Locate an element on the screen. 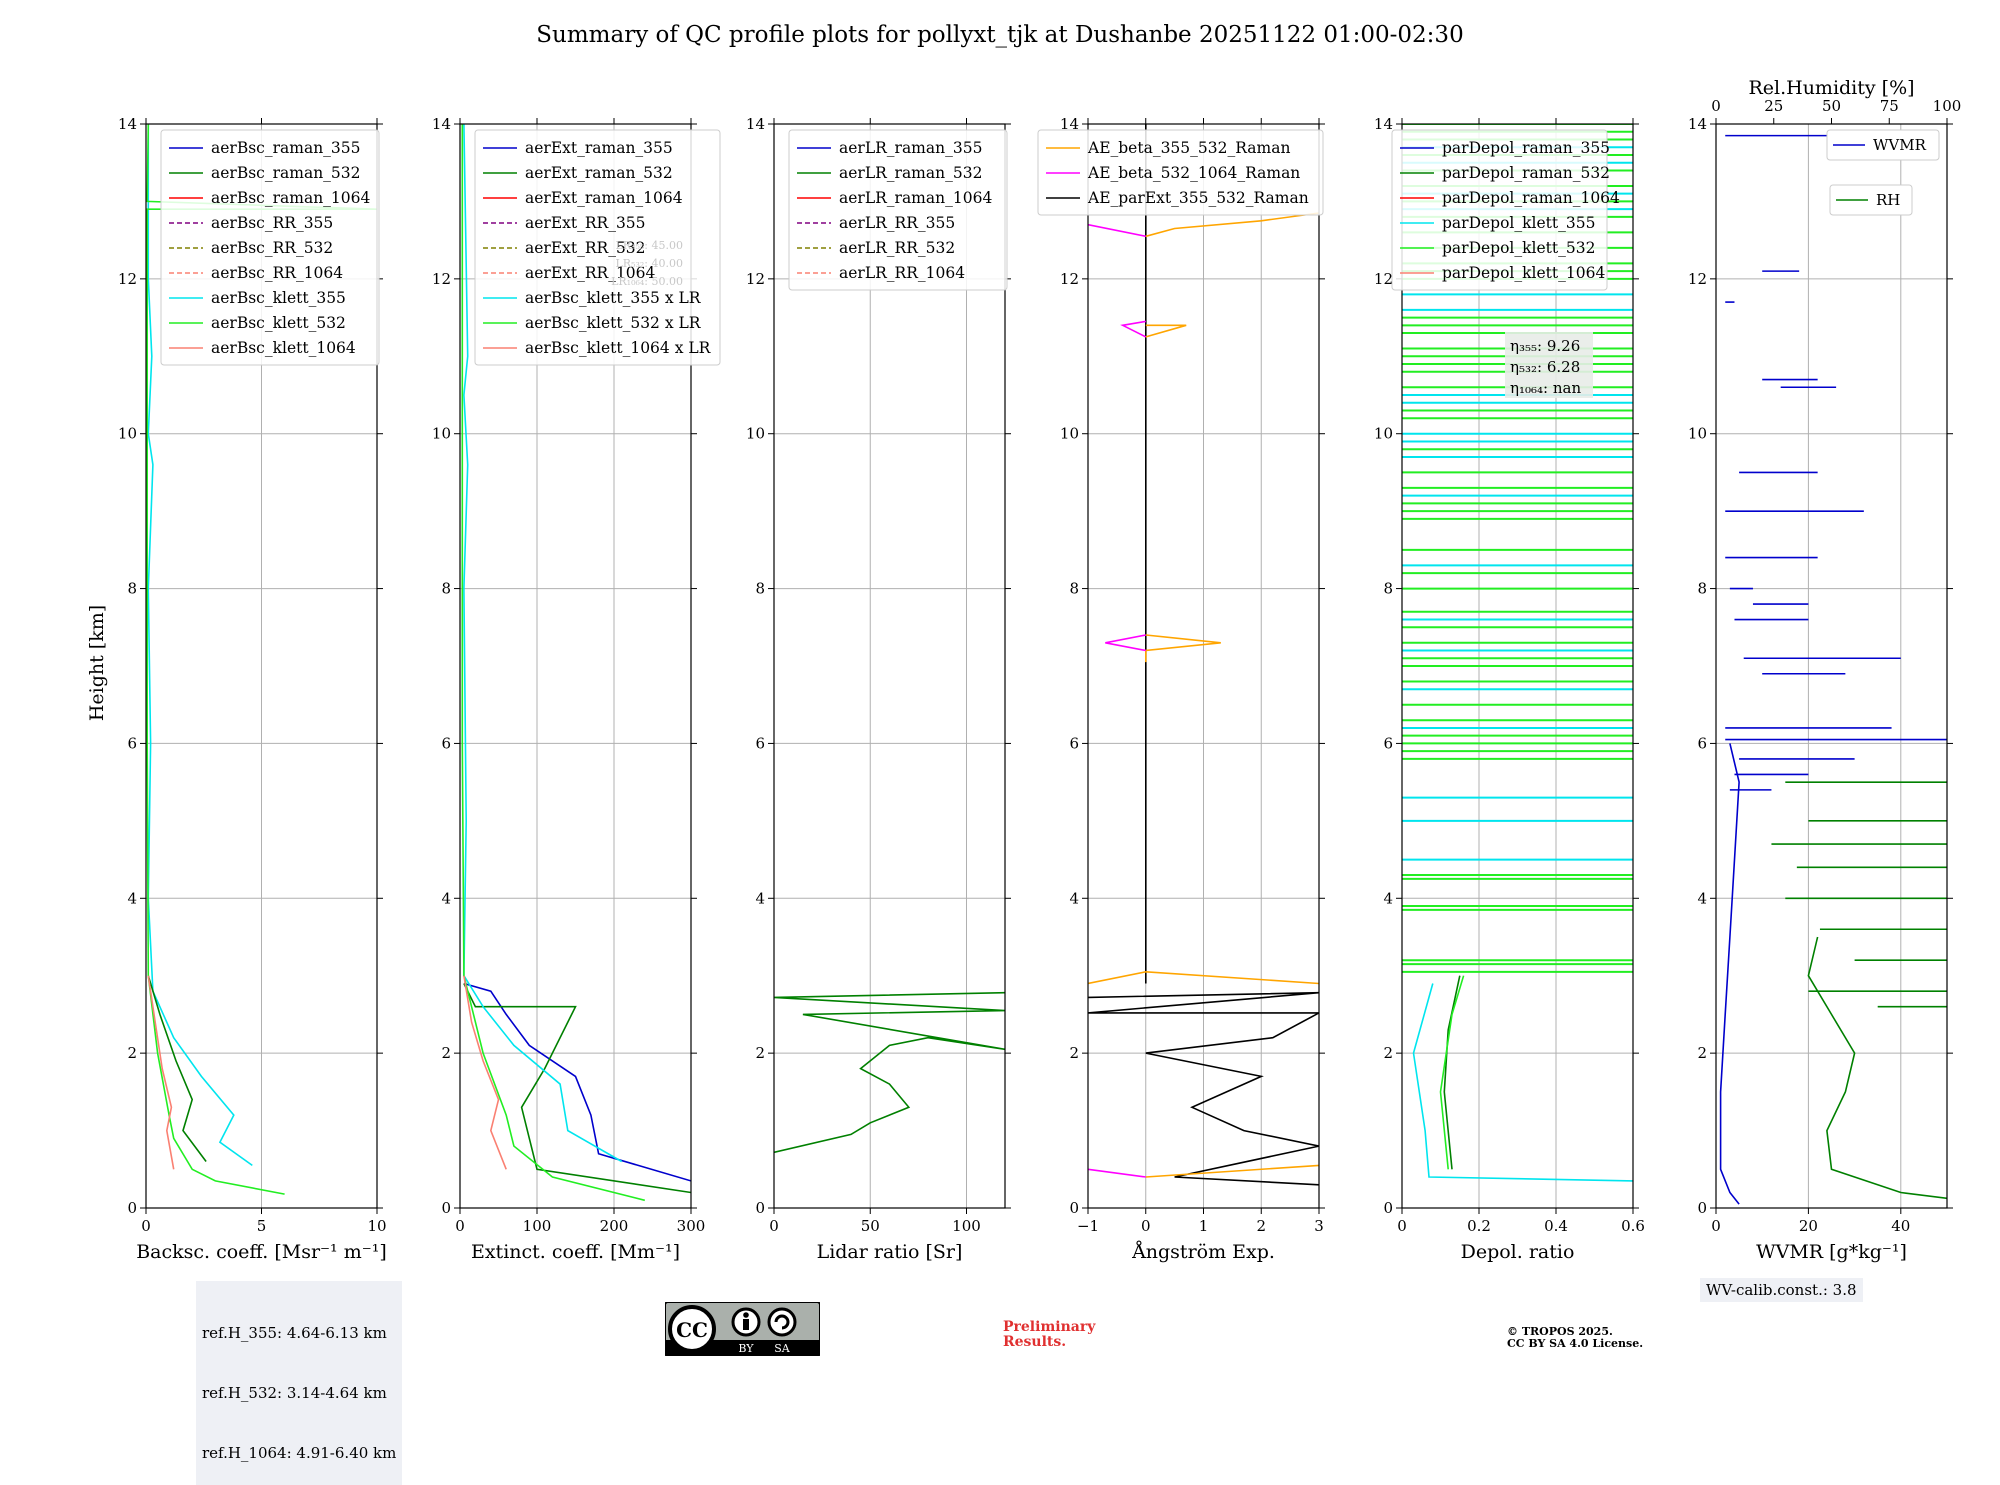  eta-box is located at coordinates (1549, 365).